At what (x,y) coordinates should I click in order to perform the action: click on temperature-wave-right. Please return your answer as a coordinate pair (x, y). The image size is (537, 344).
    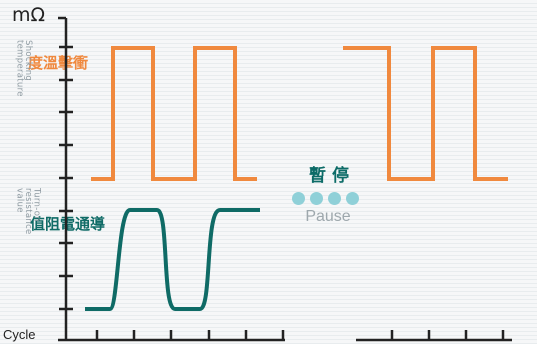
    Looking at the image, I should click on (425, 113).